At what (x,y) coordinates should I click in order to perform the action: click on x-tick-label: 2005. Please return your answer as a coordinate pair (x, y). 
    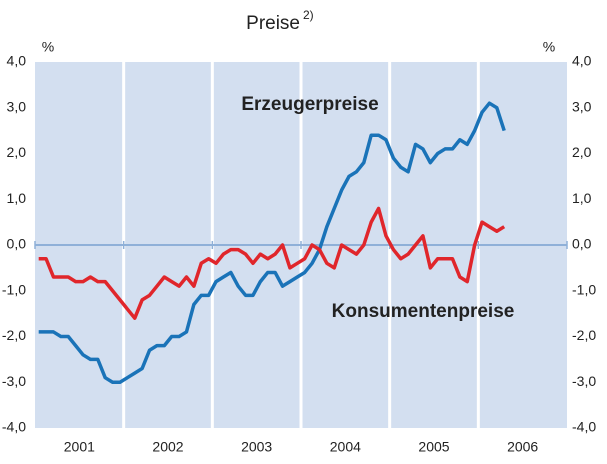
    Looking at the image, I should click on (433, 447).